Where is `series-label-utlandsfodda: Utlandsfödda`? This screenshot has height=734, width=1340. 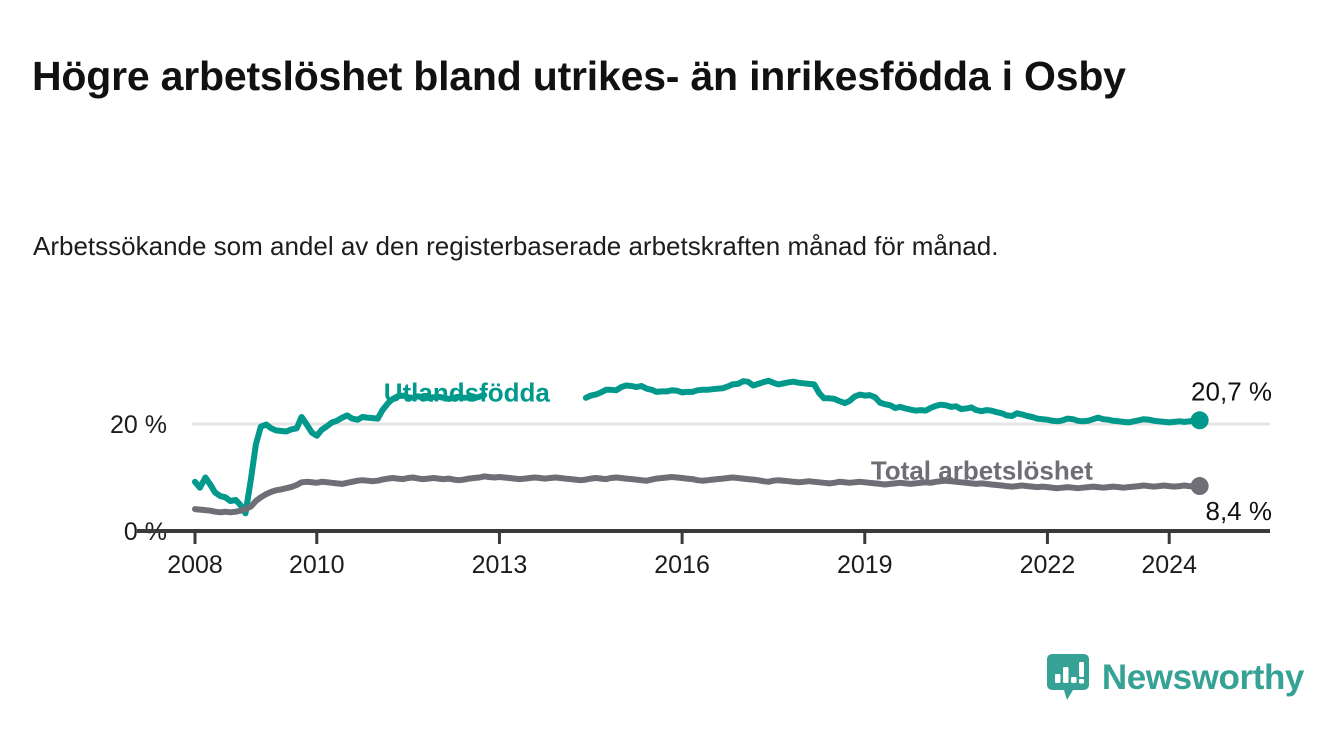
series-label-utlandsfodda: Utlandsfödda is located at coordinates (467, 393).